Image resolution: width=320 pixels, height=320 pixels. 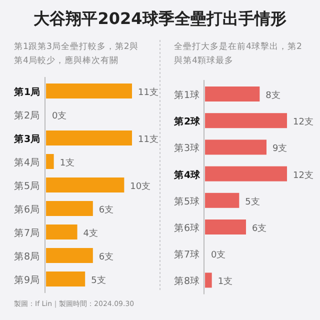 I want to click on data-label: 4支, so click(x=90, y=233).